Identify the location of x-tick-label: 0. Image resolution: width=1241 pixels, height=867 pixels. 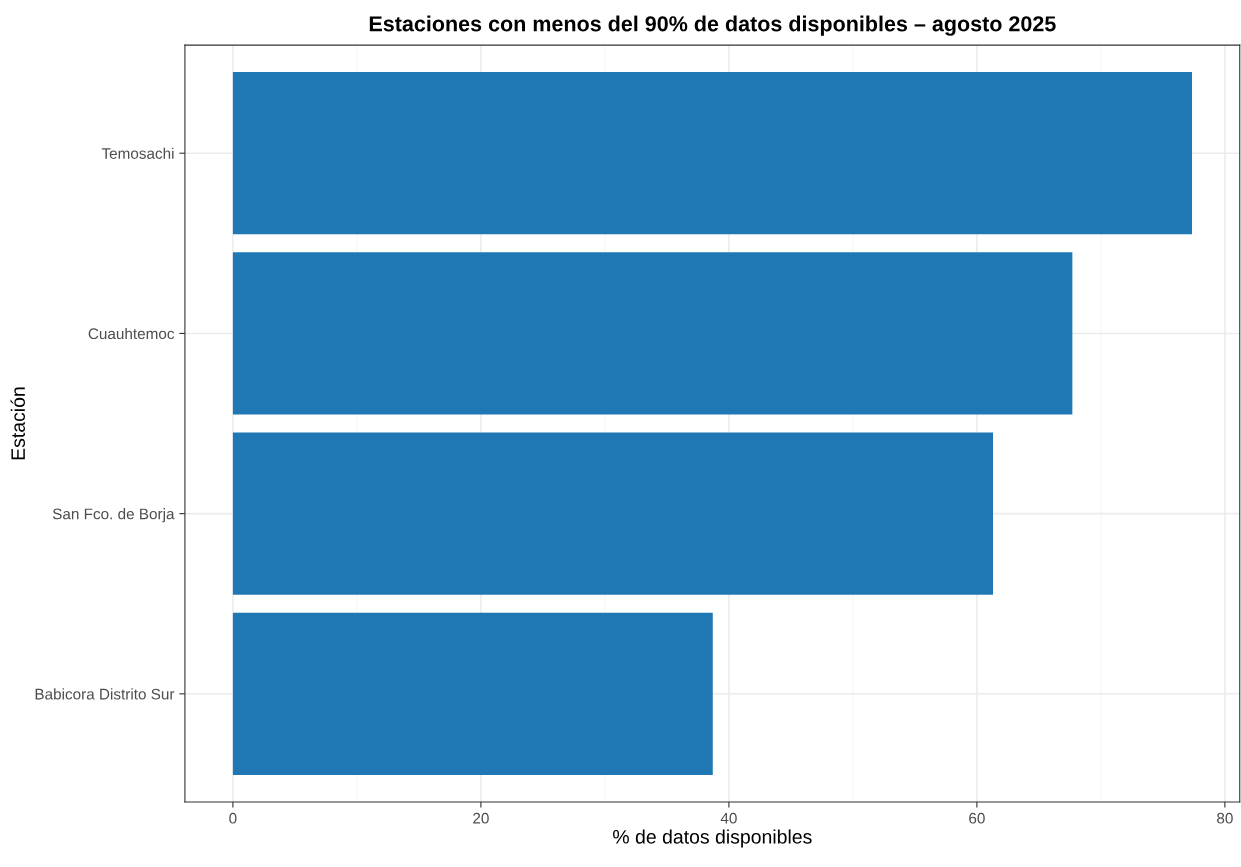
(233, 818).